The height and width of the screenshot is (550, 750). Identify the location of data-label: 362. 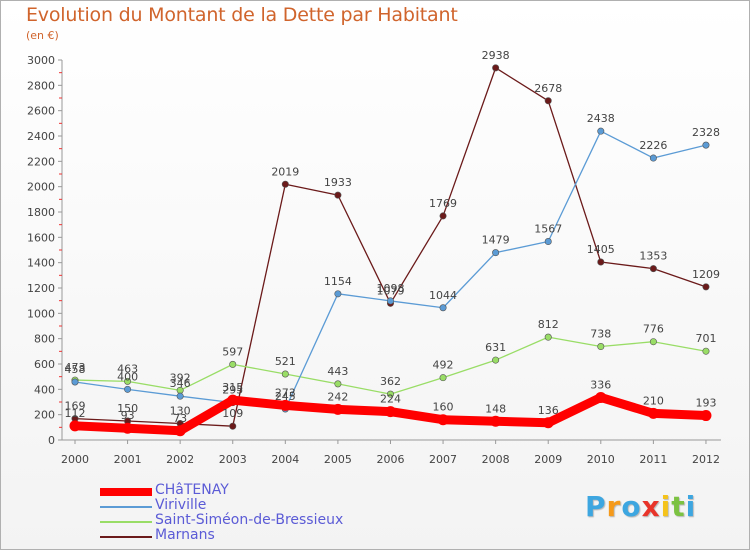
(390, 381).